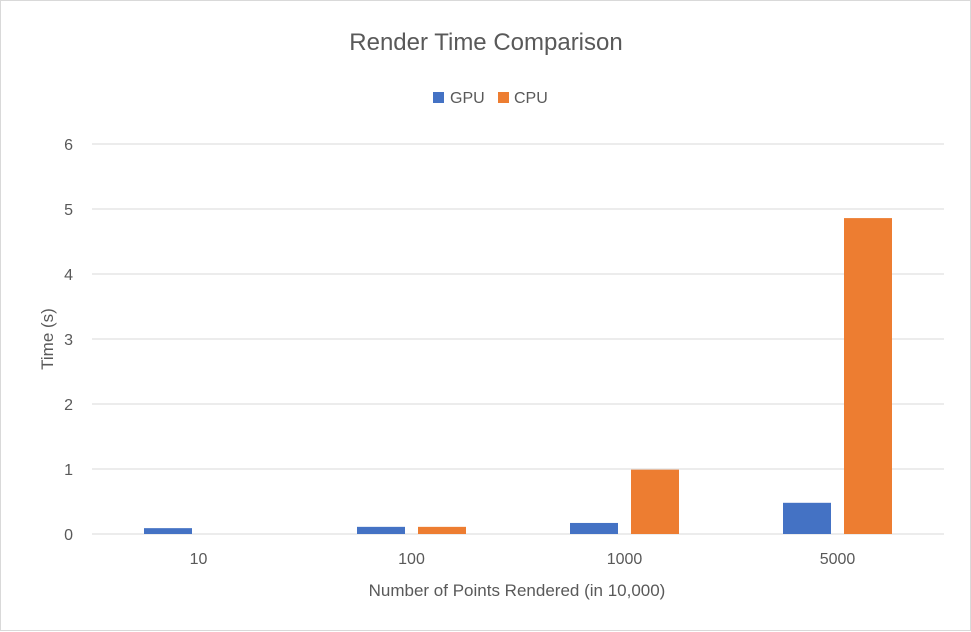 The image size is (971, 632). What do you see at coordinates (625, 559) in the screenshot?
I see `x-tick-label: 1000` at bounding box center [625, 559].